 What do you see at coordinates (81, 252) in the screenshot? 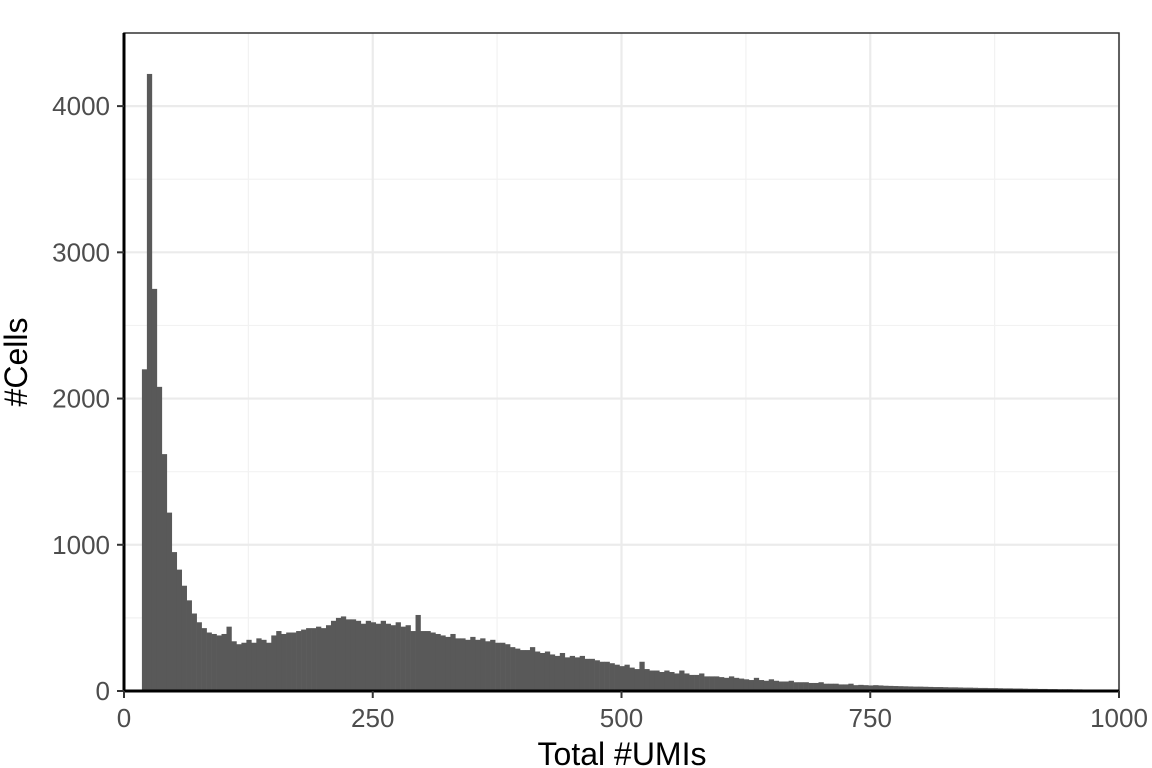
I see `y-tick-label: 3000` at bounding box center [81, 252].